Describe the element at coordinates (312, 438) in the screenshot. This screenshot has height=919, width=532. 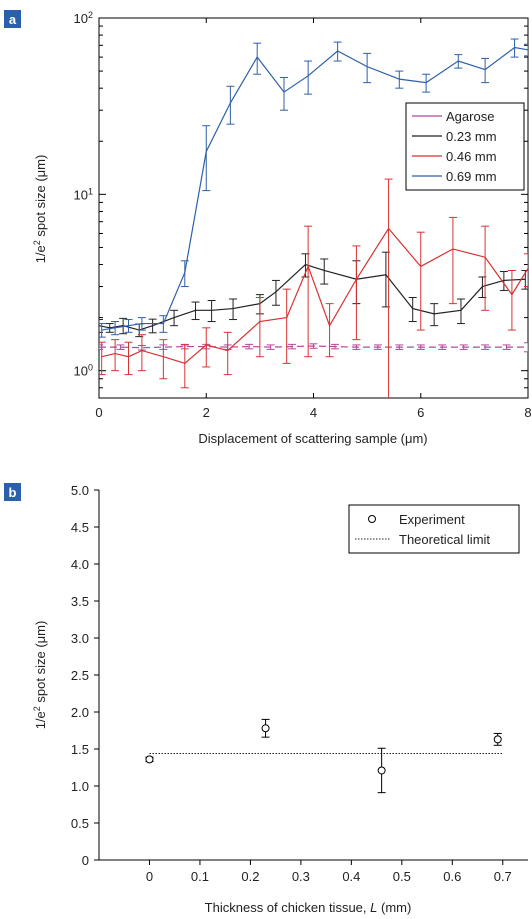
I see `panel-a-x-axis-label: Displacement of scattering sample (μm)` at that location.